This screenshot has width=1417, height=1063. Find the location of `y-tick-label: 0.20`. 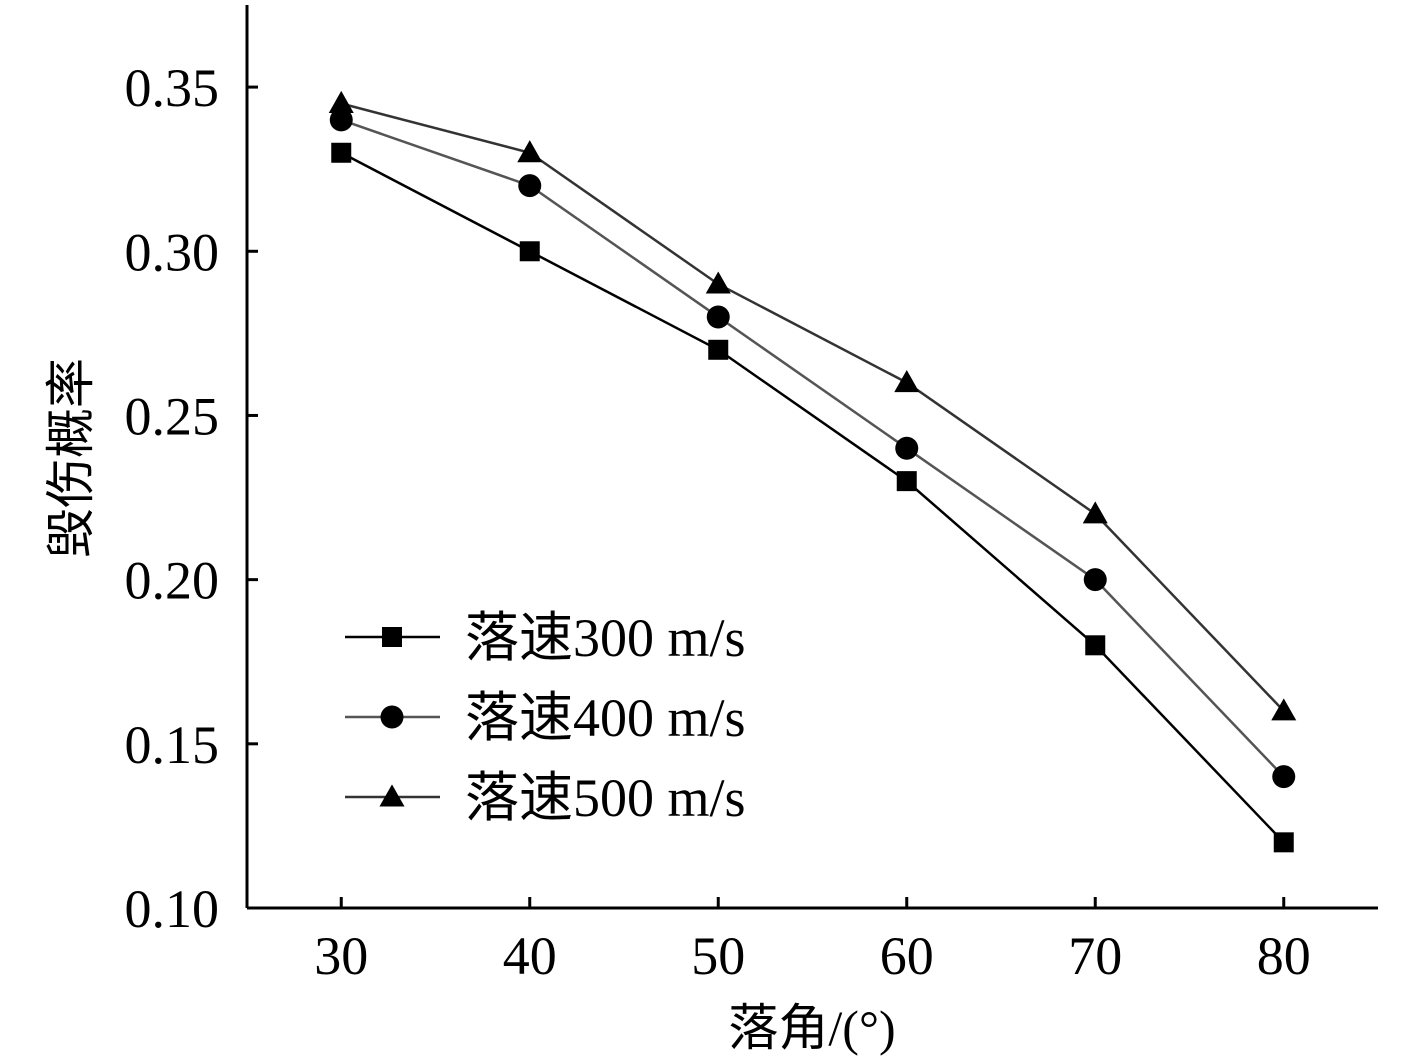

y-tick-label: 0.20 is located at coordinates (172, 581).